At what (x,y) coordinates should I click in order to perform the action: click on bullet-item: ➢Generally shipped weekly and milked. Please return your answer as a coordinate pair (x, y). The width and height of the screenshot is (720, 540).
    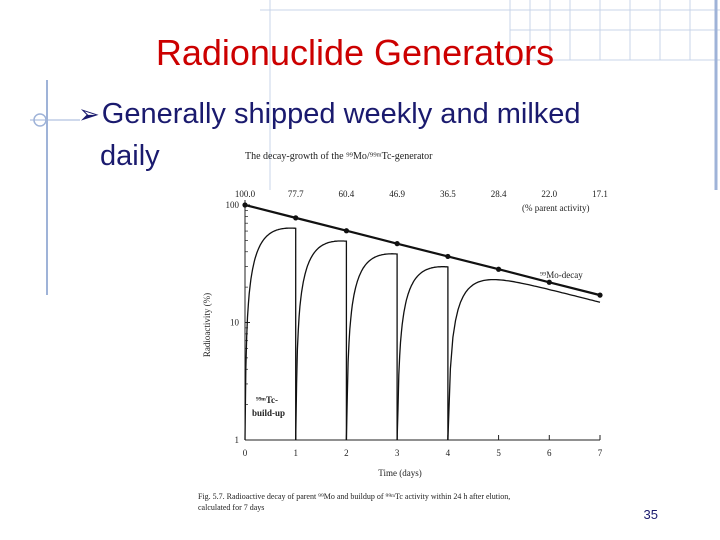
    Looking at the image, I should click on (329, 114).